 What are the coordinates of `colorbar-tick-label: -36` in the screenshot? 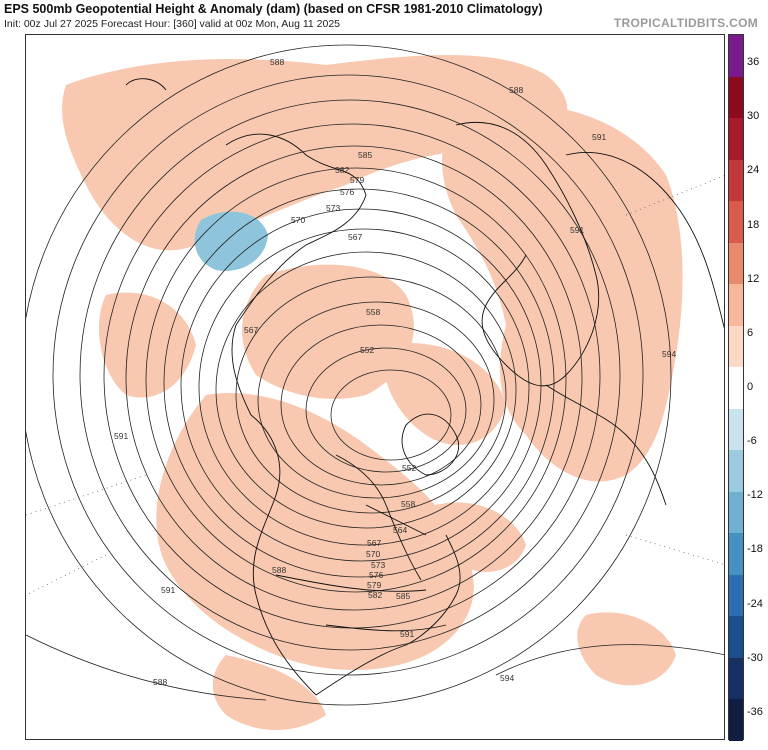 It's located at (755, 711).